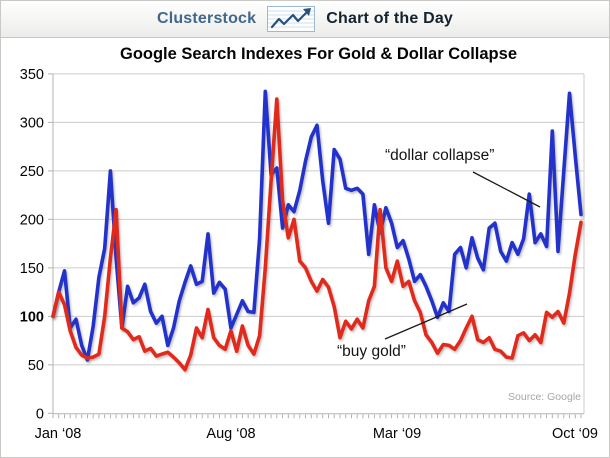 Image resolution: width=610 pixels, height=458 pixels. What do you see at coordinates (32, 220) in the screenshot?
I see `y-tick-label: 200` at bounding box center [32, 220].